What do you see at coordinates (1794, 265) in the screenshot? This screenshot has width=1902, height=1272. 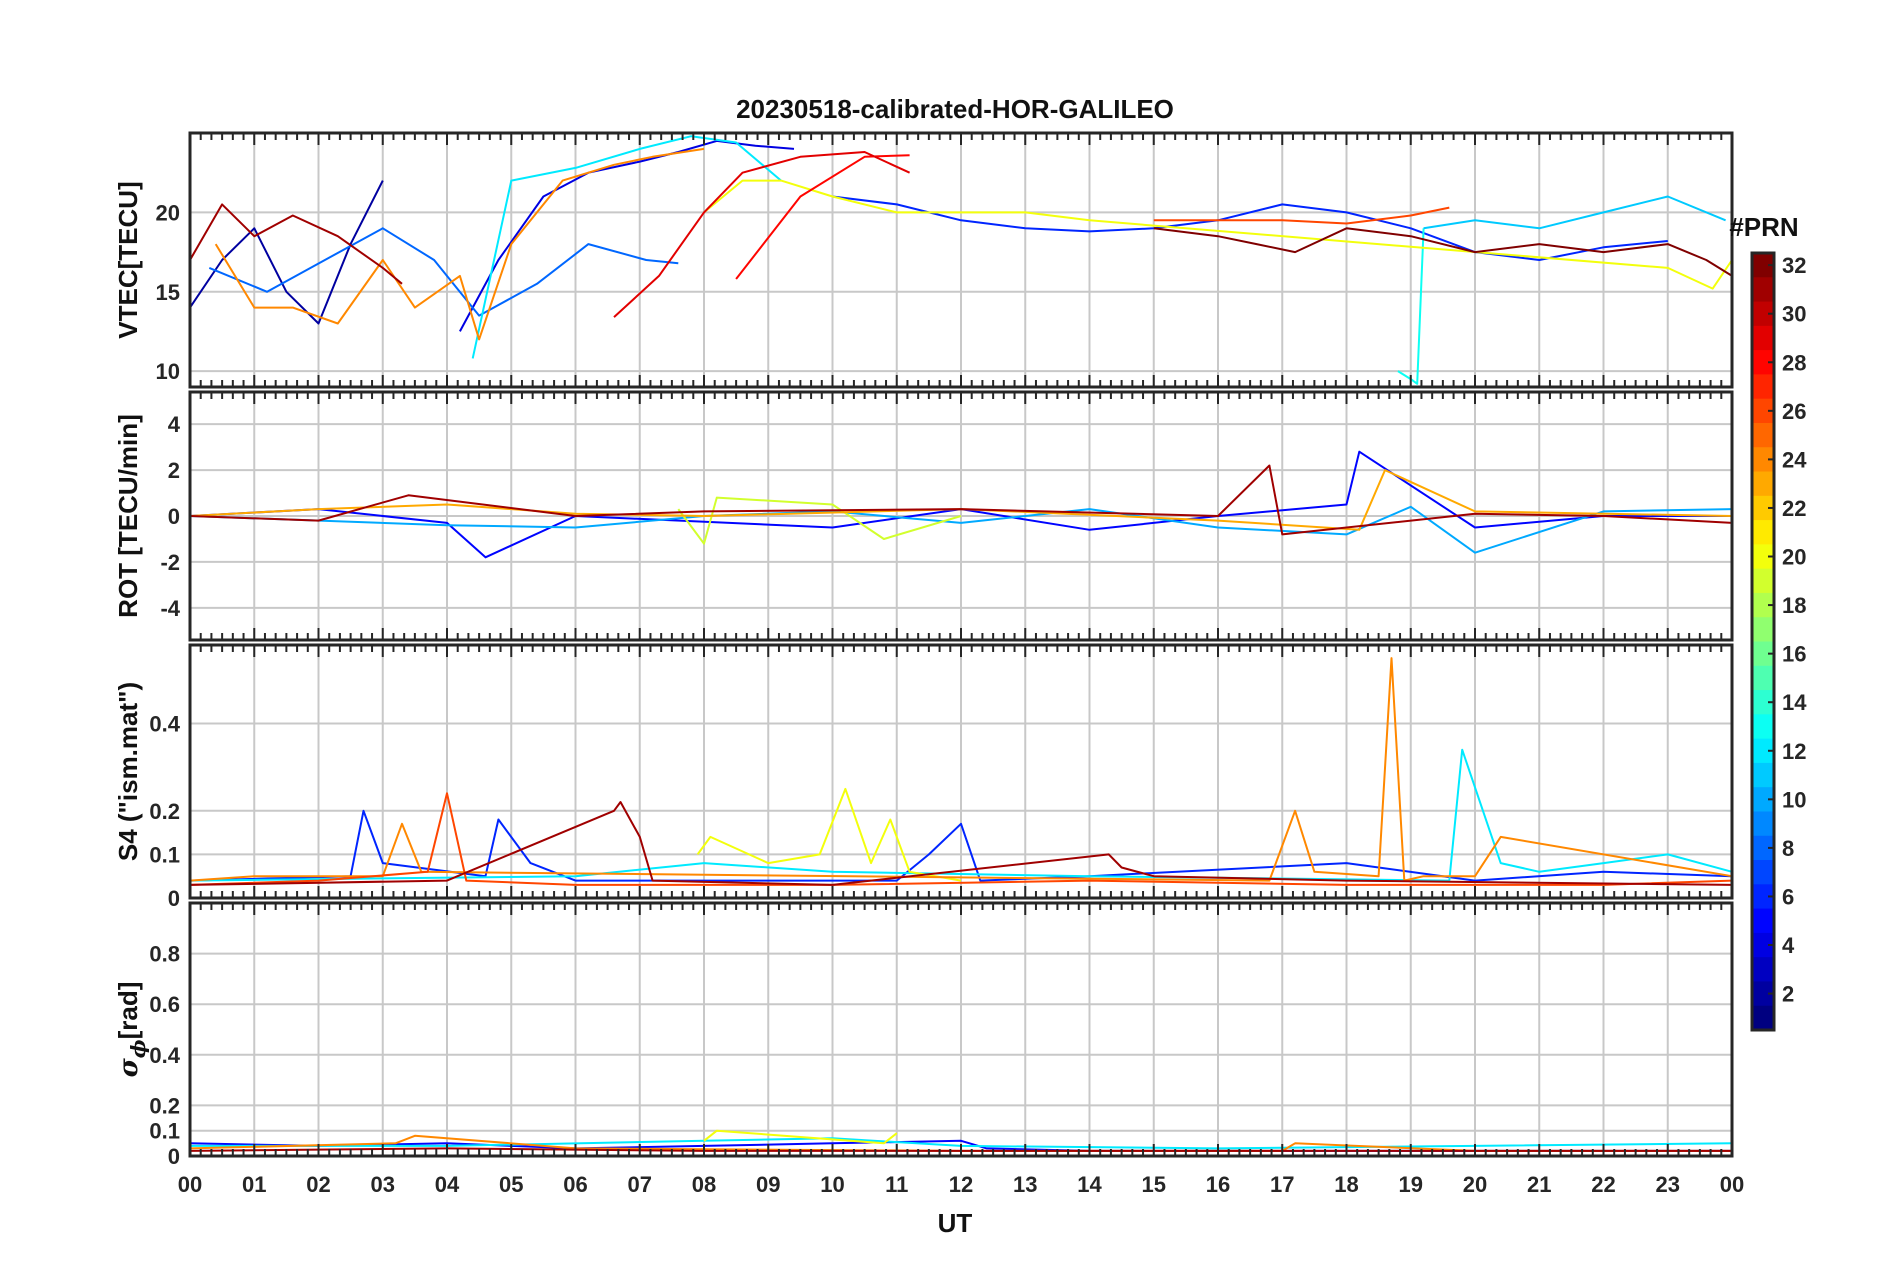 I see `colorbar-tick-label: 32` at bounding box center [1794, 265].